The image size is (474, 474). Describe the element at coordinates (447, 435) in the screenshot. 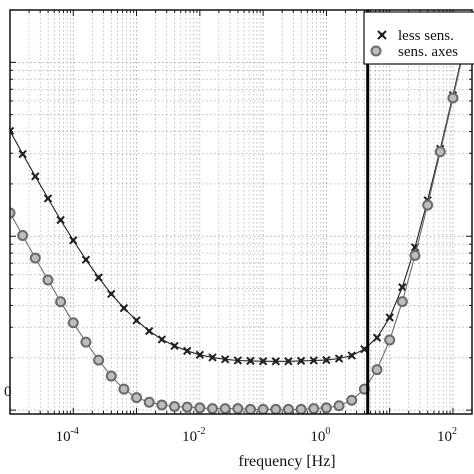

I see `x-tick-label: 10²` at that location.